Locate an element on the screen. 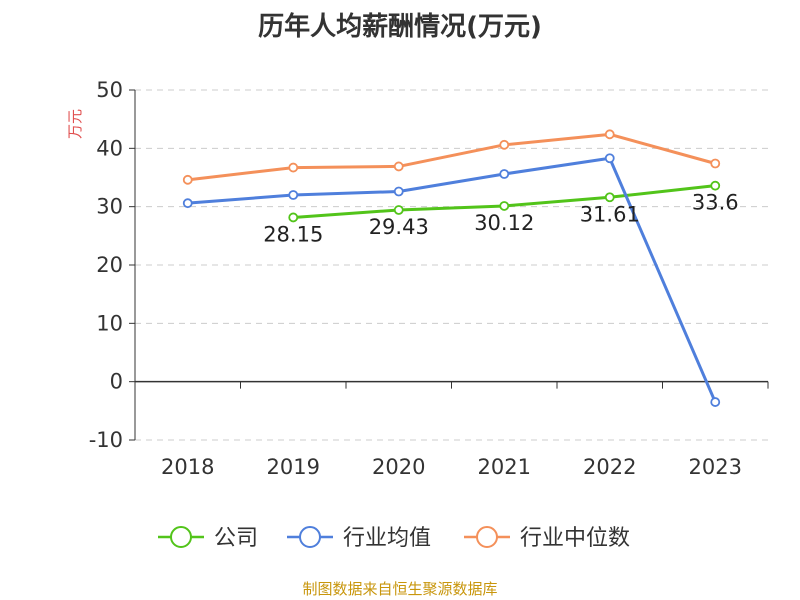  y-tick-label: -10 is located at coordinates (106, 440).